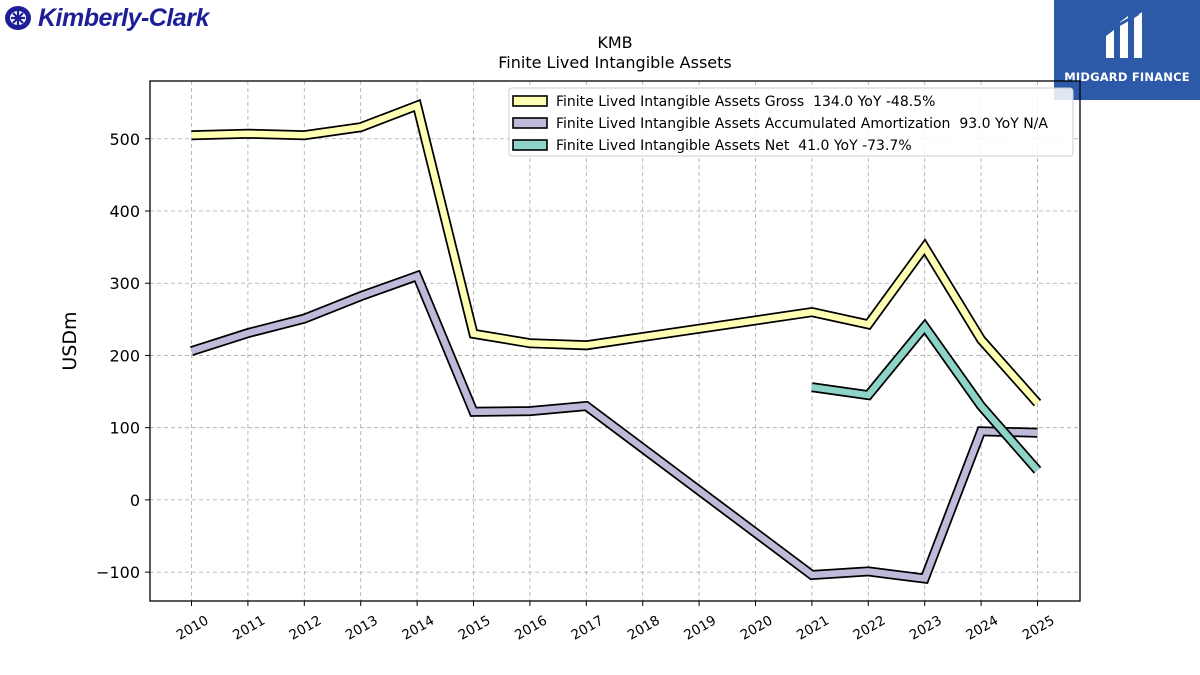 The height and width of the screenshot is (675, 1200). I want to click on y-tick-label: 0, so click(135, 500).